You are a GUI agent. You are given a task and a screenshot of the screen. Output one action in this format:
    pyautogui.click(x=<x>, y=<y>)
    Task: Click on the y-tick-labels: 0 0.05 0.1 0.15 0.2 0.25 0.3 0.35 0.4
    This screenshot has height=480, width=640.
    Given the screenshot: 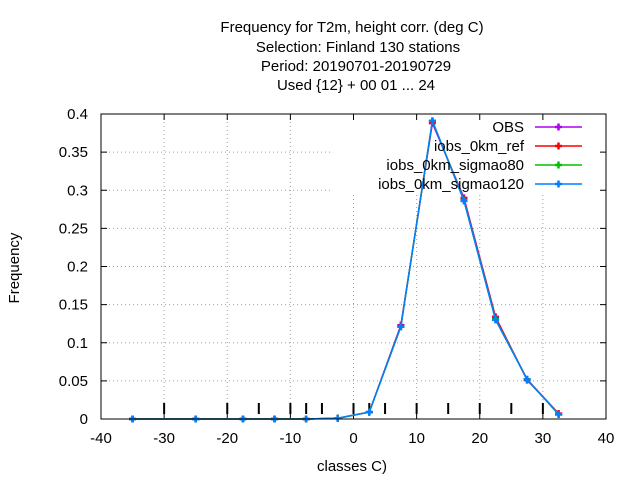 What is the action you would take?
    pyautogui.click(x=73, y=267)
    